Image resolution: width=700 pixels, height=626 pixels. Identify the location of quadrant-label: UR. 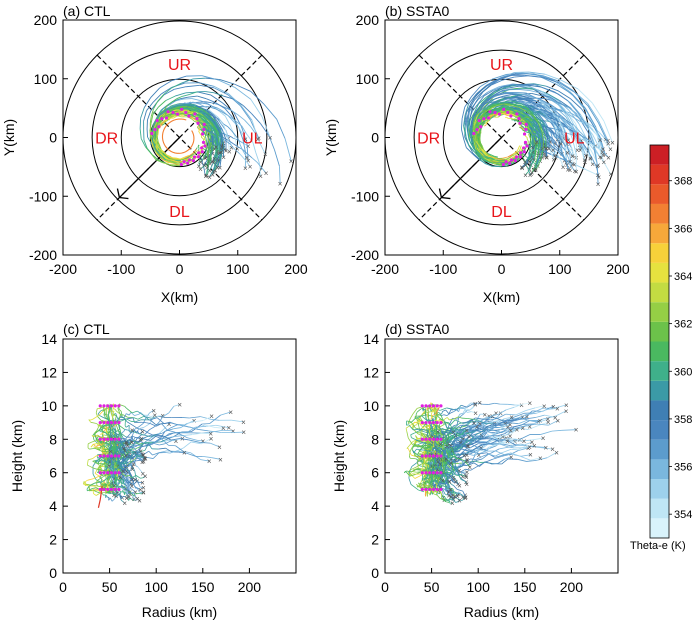
(501, 65).